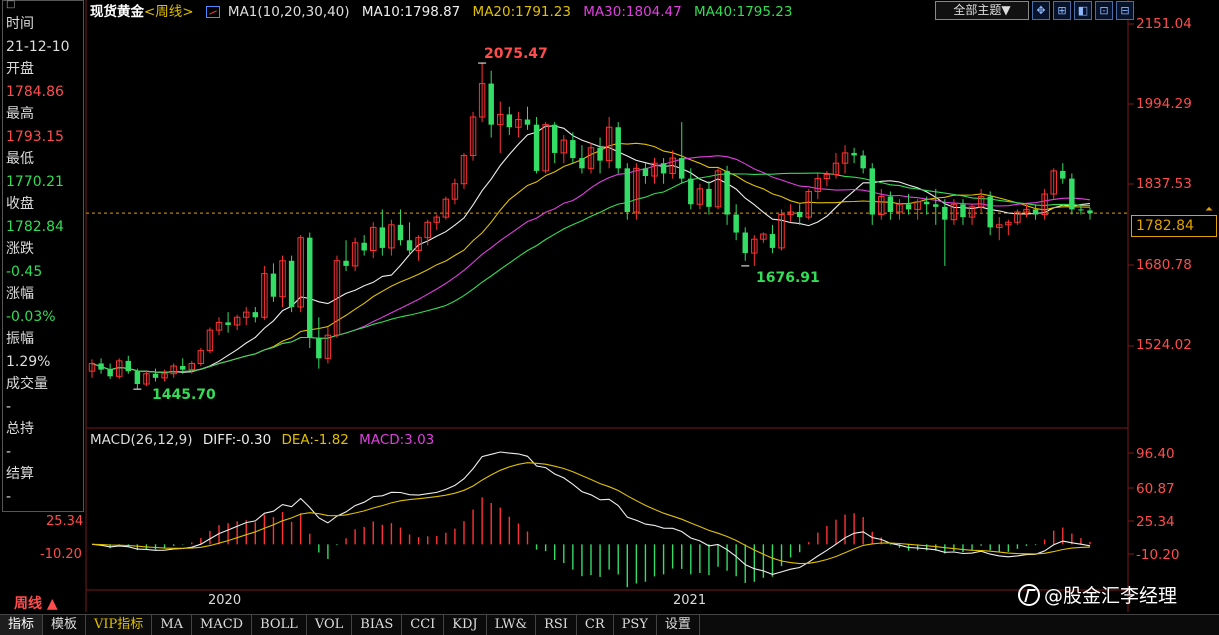  I want to click on pct-label: 涨幅, so click(20, 294).